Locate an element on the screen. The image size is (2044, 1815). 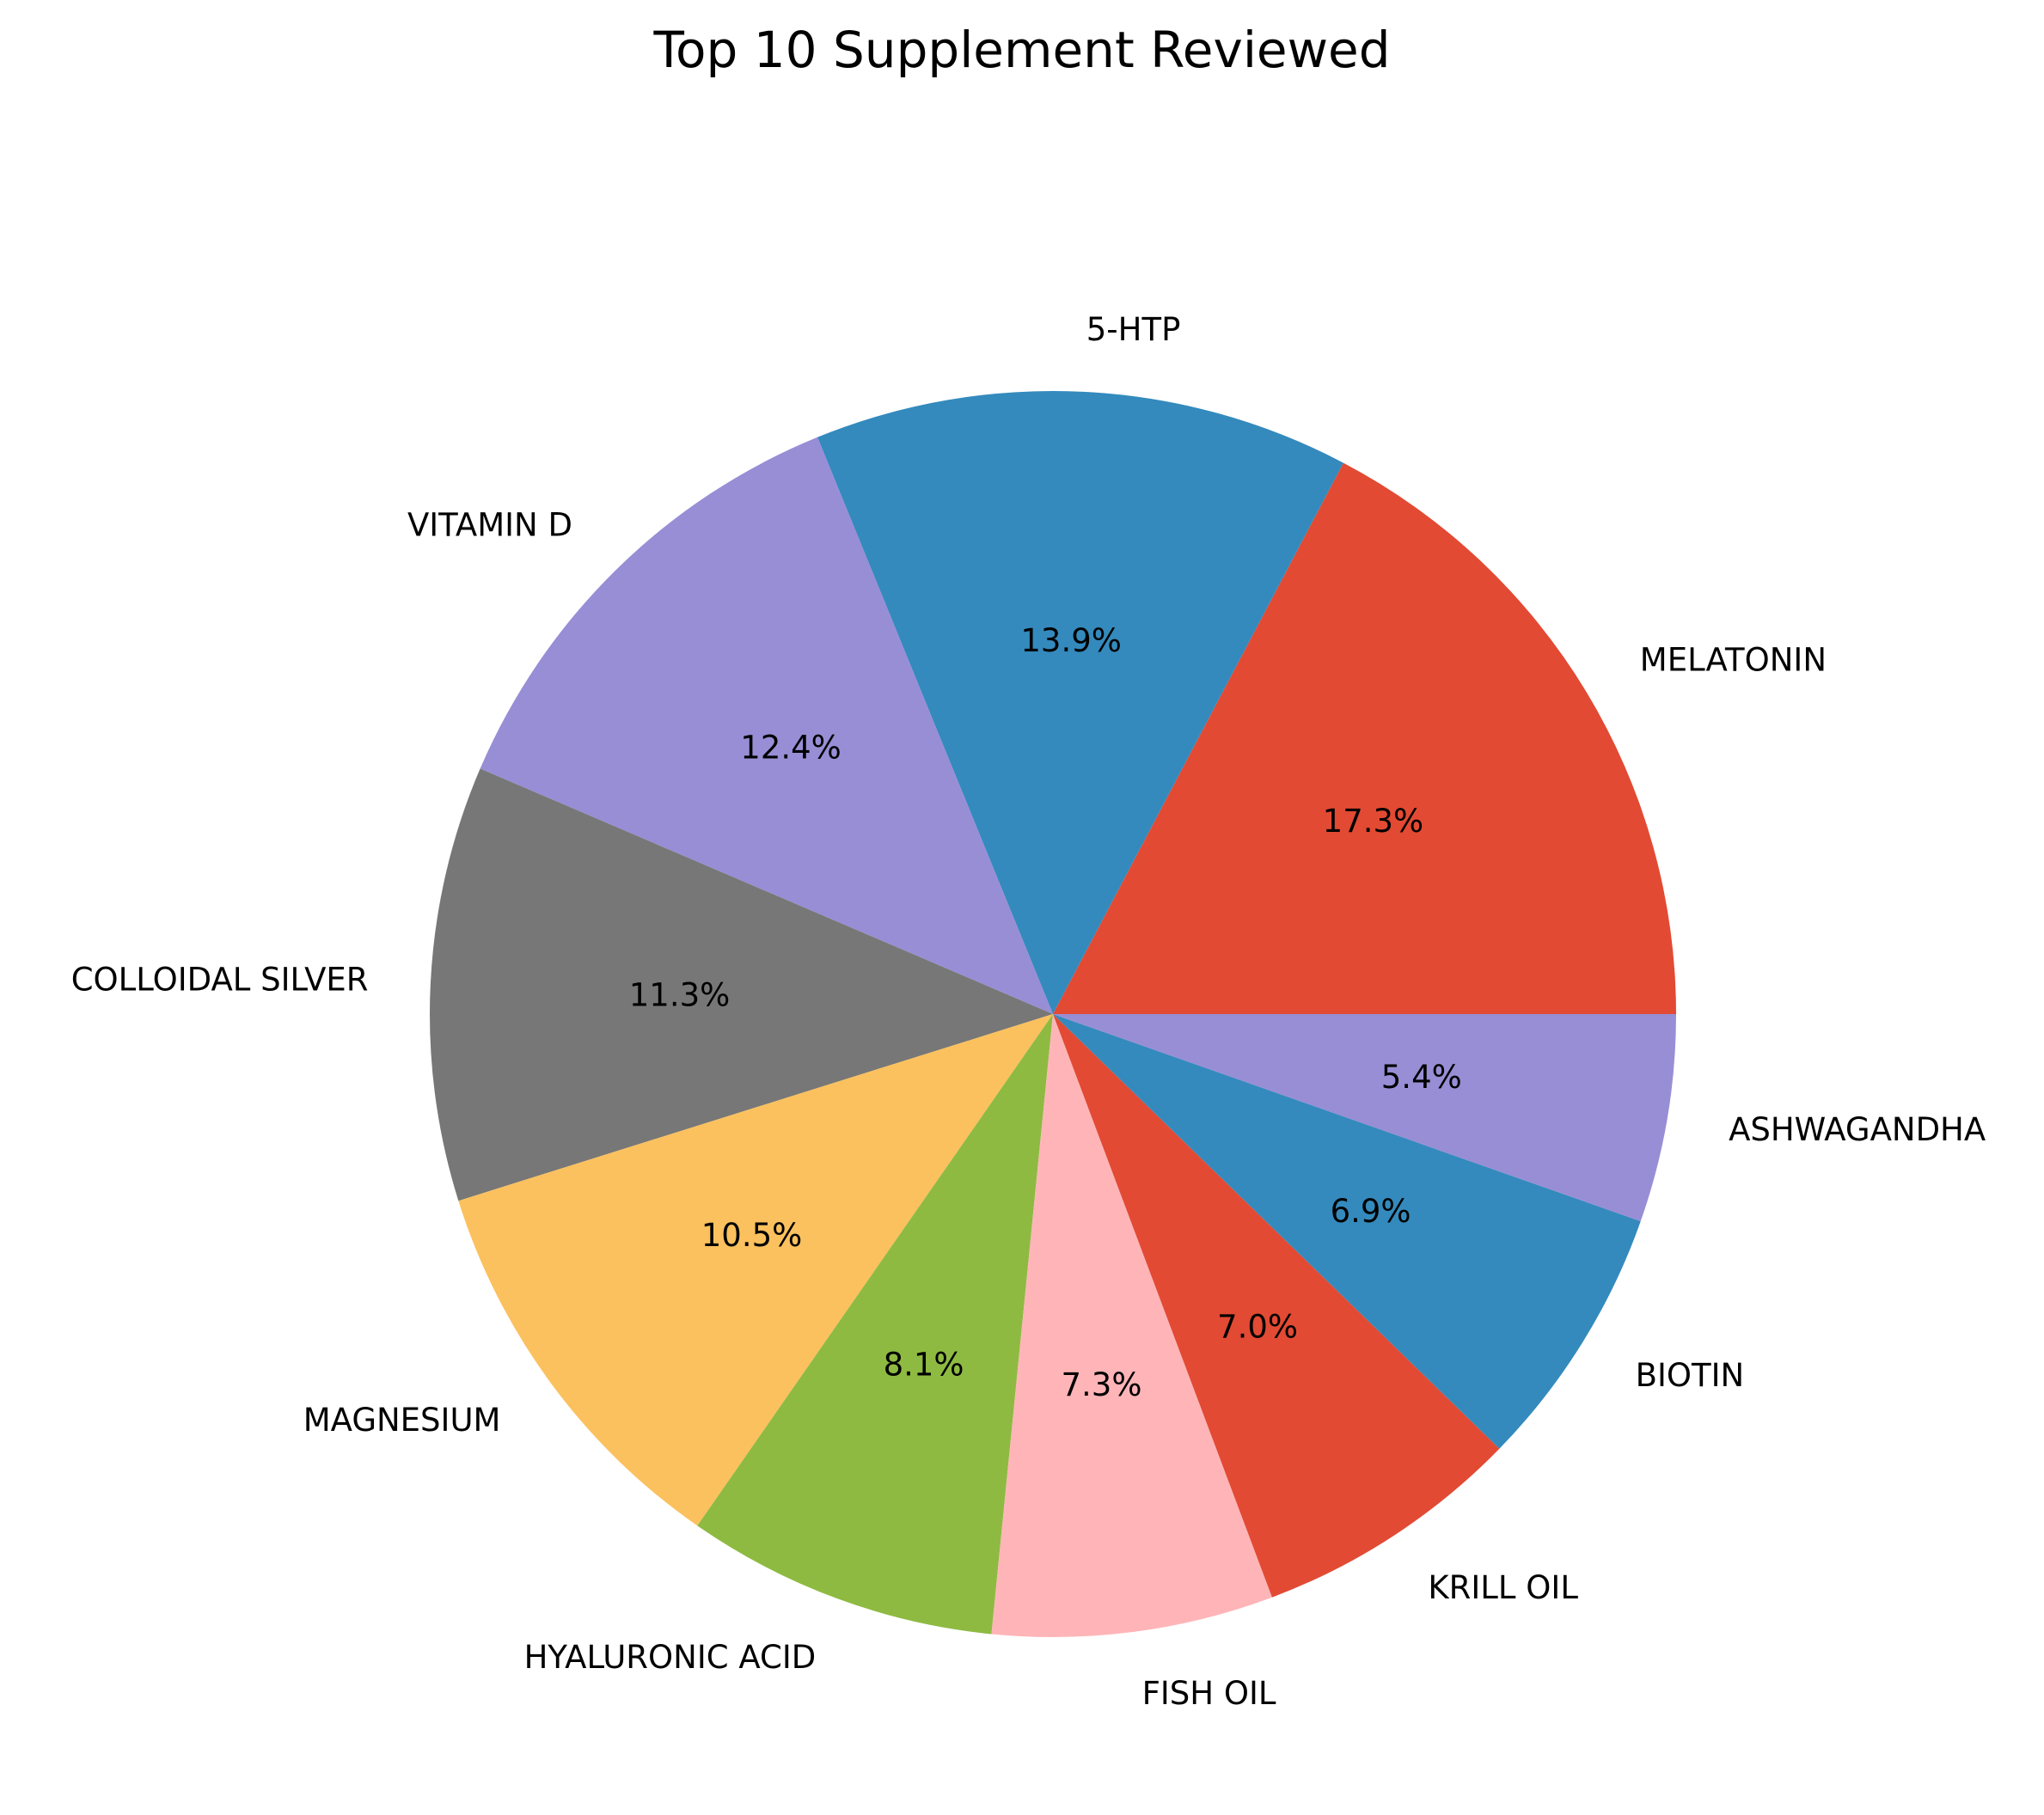
pie-slice-krill-oil is located at coordinates (1276, 1306).